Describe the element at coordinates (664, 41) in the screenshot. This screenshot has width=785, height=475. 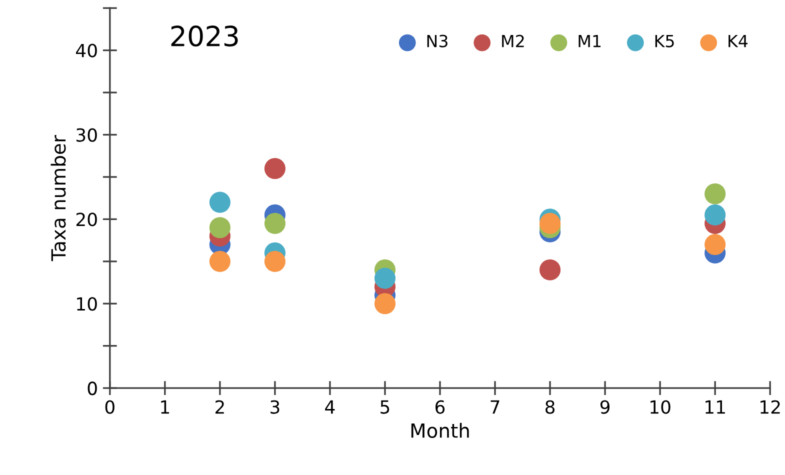
I see `legend-label: K5` at that location.